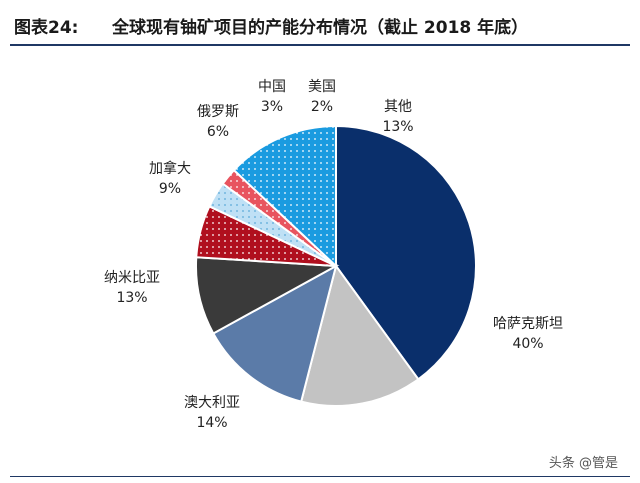 This screenshot has width=640, height=483. I want to click on figure-header: 图表24: 全球现有铀矿项目的产能分布情况（截止 2018 年底）, so click(320, 22).